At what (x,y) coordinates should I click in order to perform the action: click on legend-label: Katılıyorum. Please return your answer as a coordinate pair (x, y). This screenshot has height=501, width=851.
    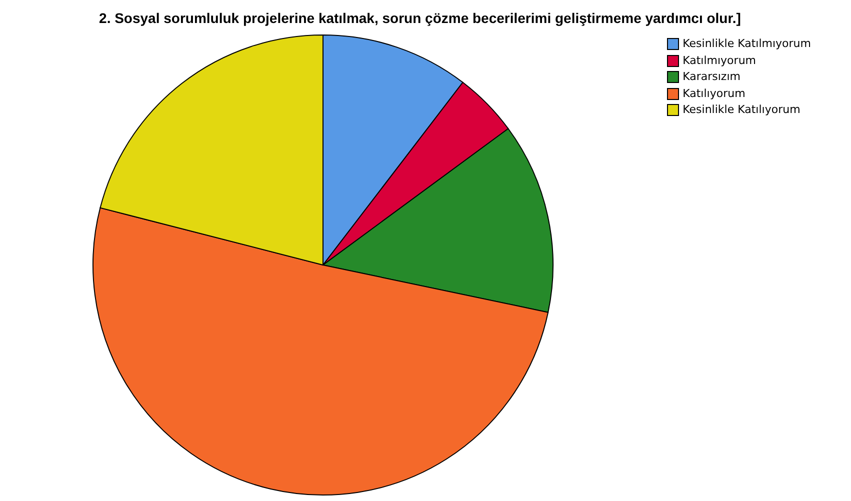
    Looking at the image, I should click on (714, 94).